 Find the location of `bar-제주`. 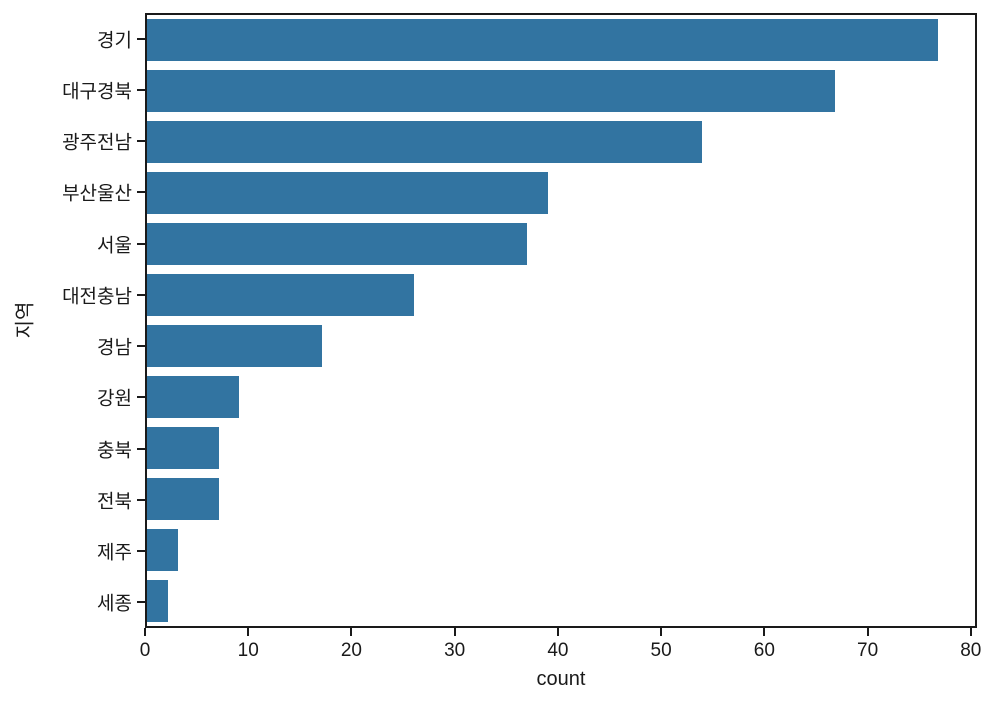

bar-제주 is located at coordinates (162, 549).